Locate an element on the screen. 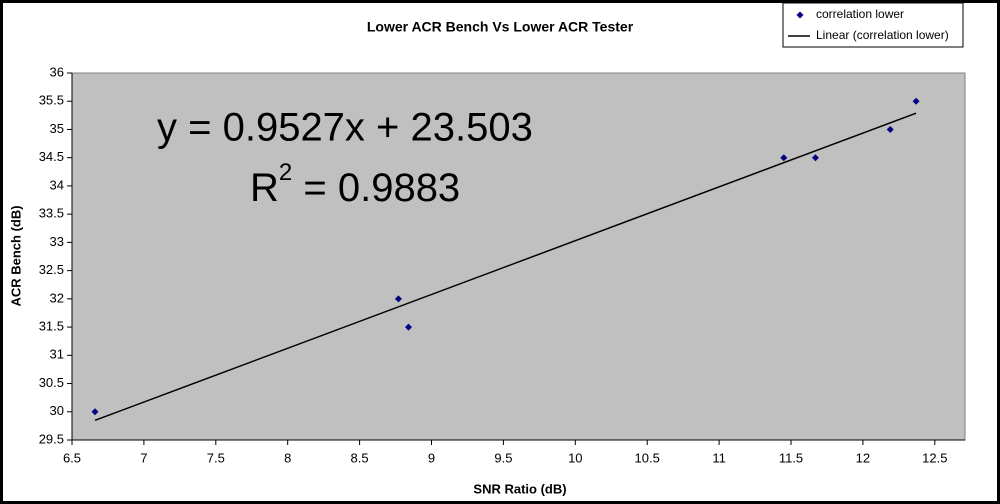  x-tick-label: 6.5 is located at coordinates (72, 457).